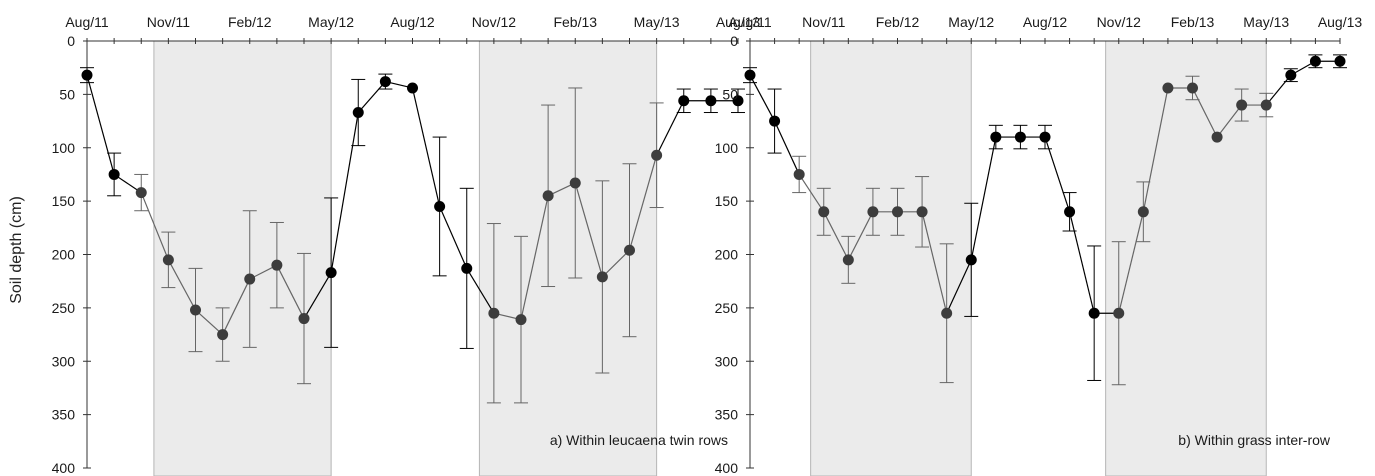 This screenshot has height=476, width=1375. I want to click on y-tick-label: 200, so click(64, 255).